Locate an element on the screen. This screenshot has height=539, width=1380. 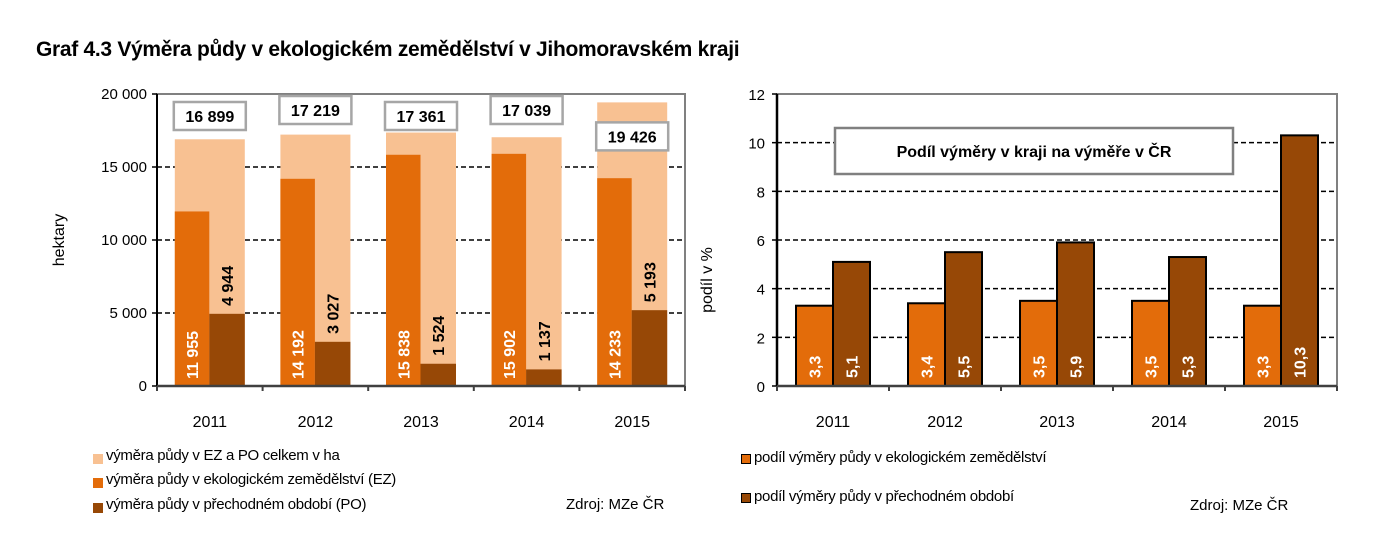
y-tick-label: 10 is located at coordinates (756, 144).